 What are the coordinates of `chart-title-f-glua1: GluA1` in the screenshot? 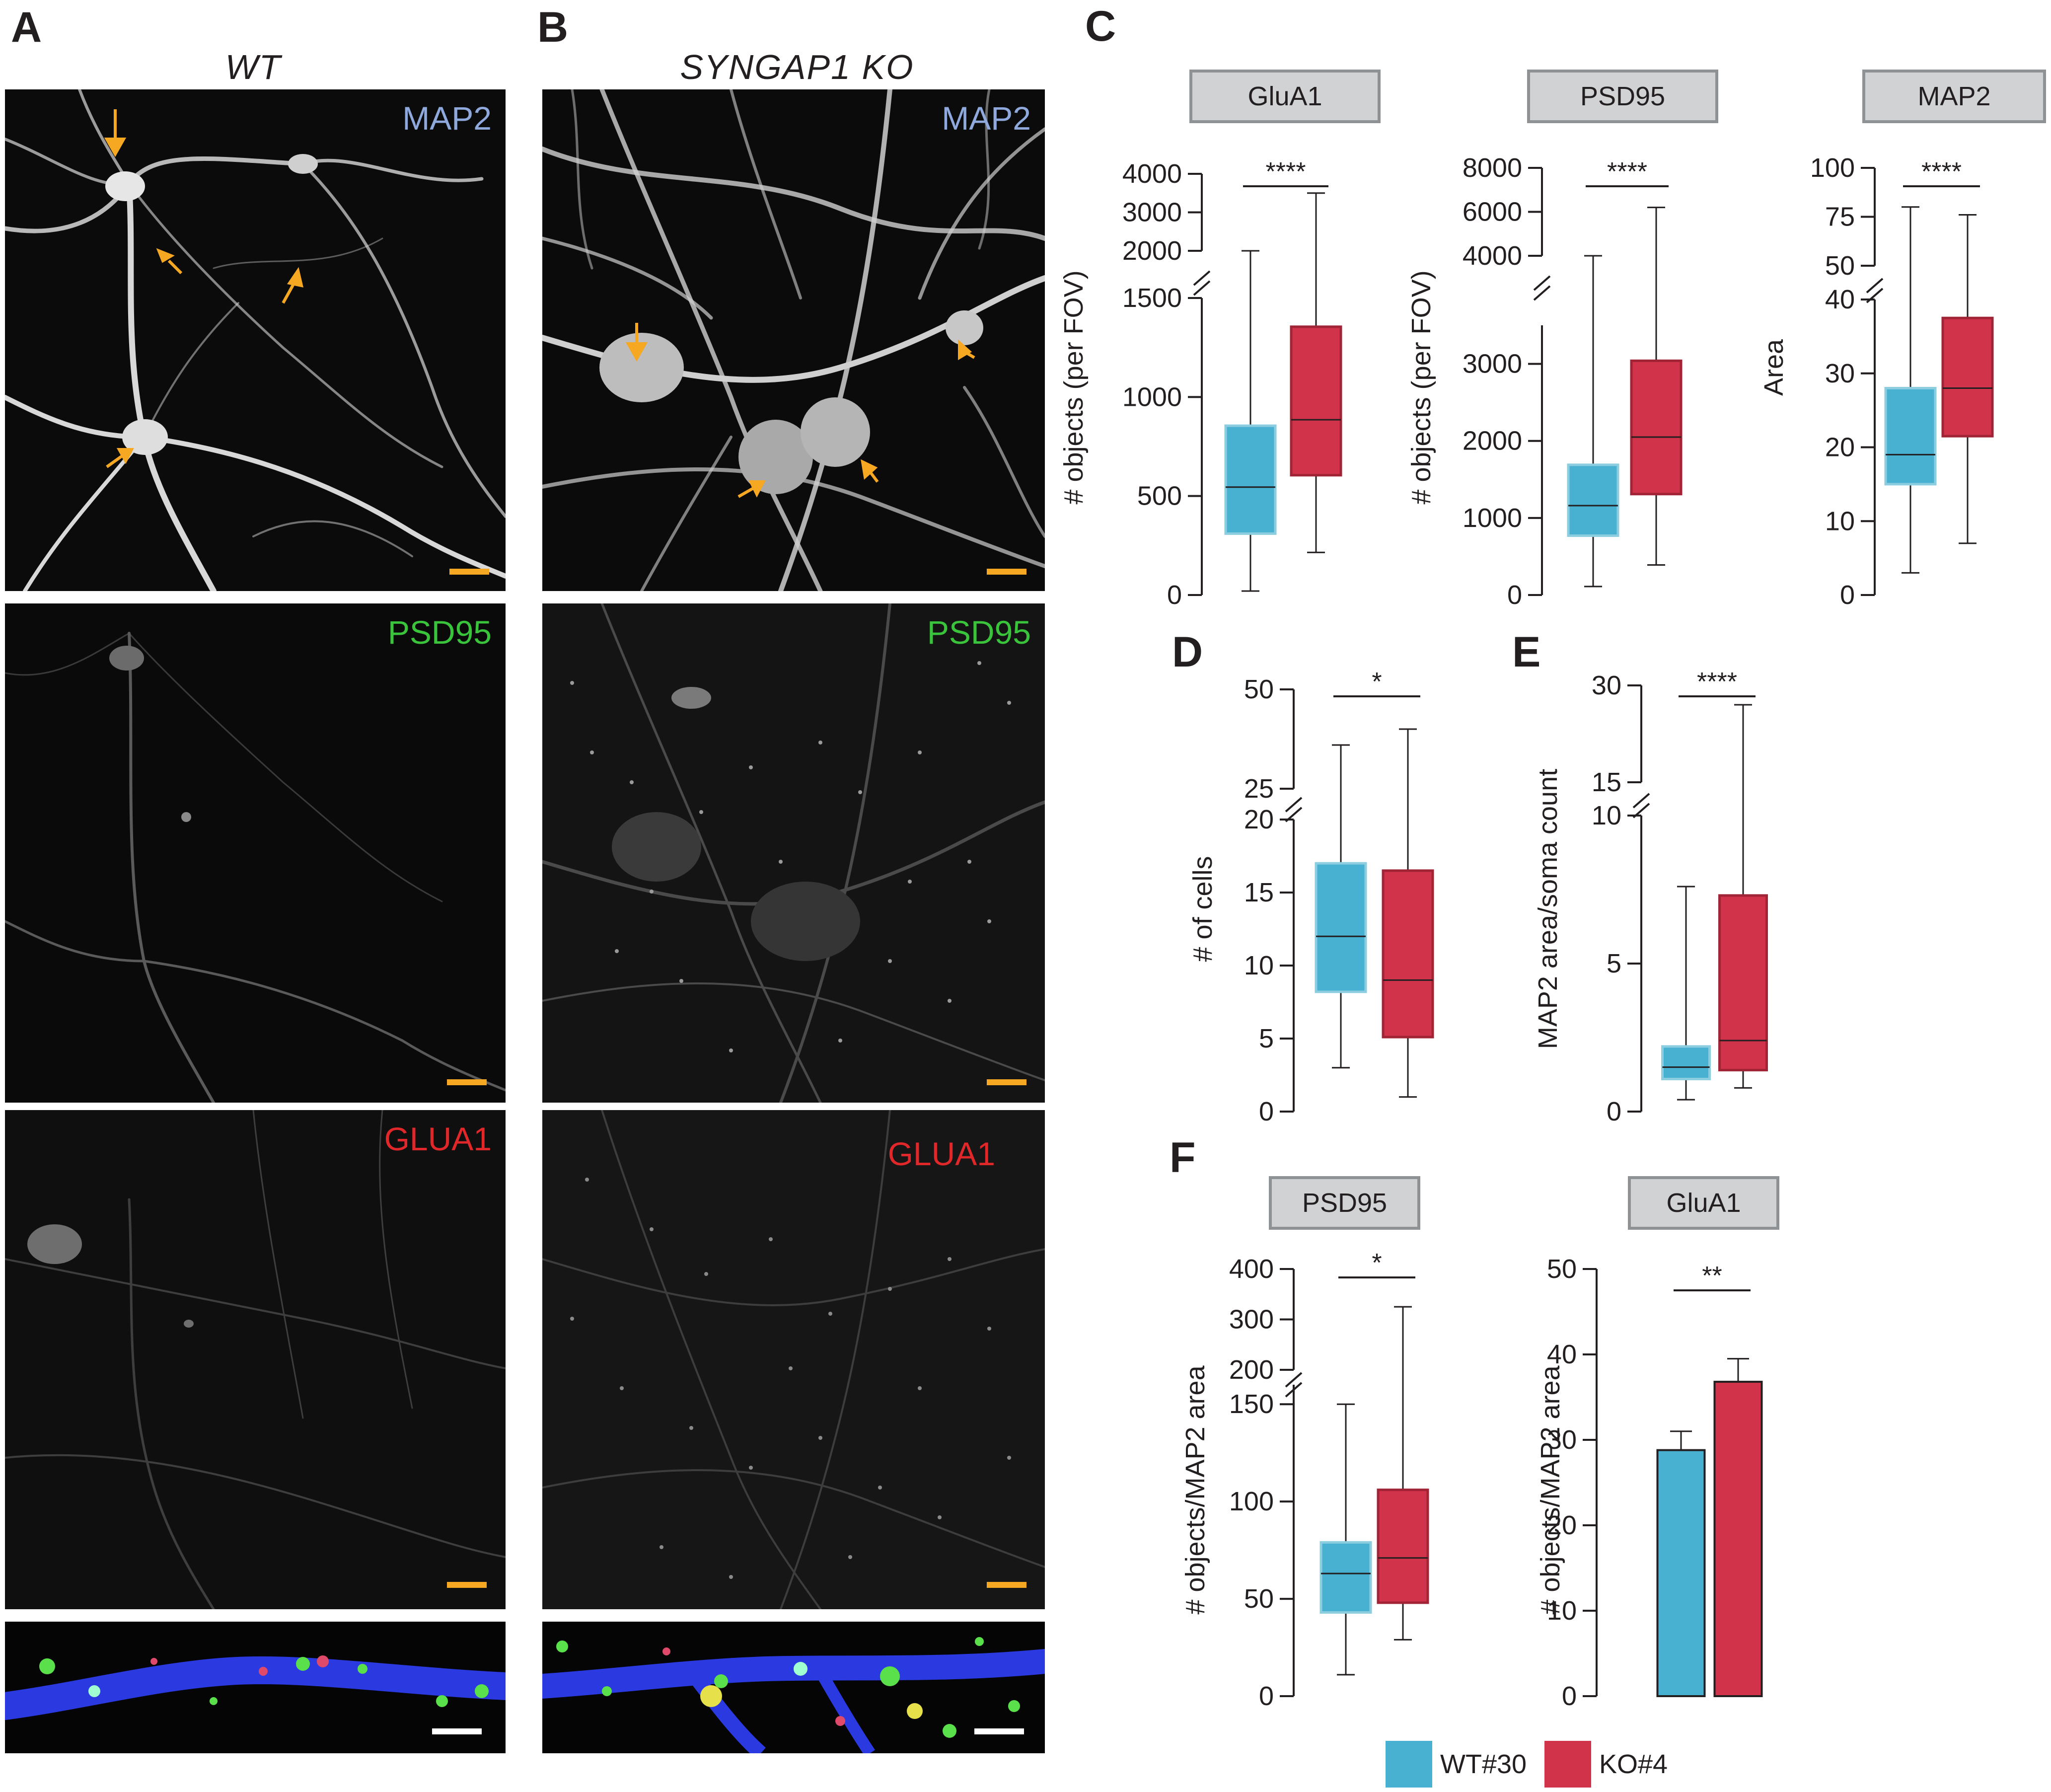 It's located at (1703, 1203).